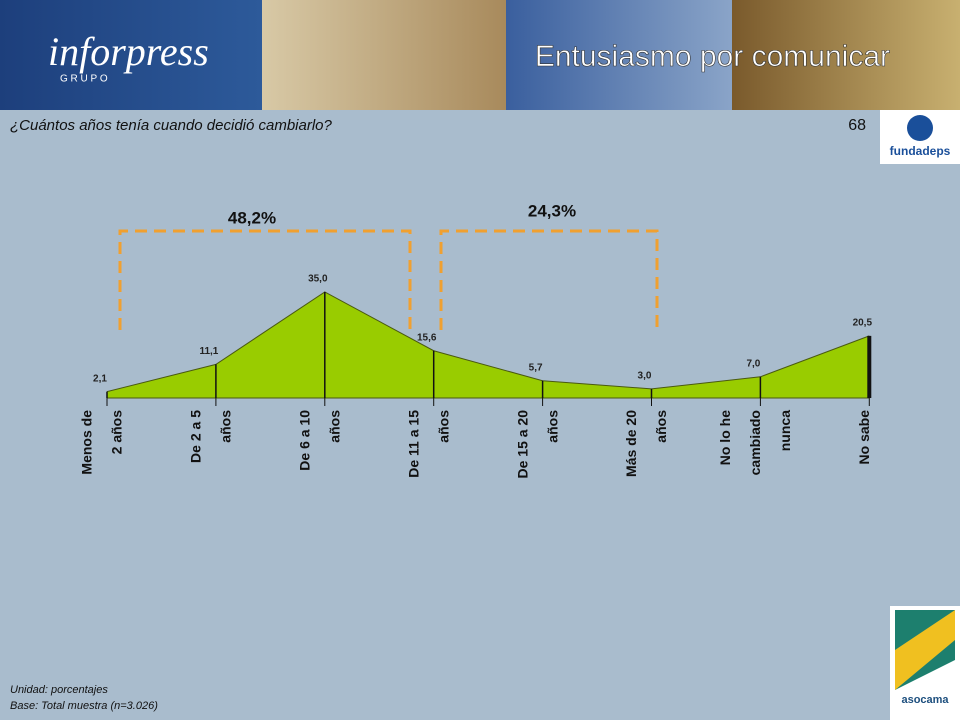 Image resolution: width=960 pixels, height=720 pixels. What do you see at coordinates (753, 363) in the screenshot?
I see `value-label: 7,0` at bounding box center [753, 363].